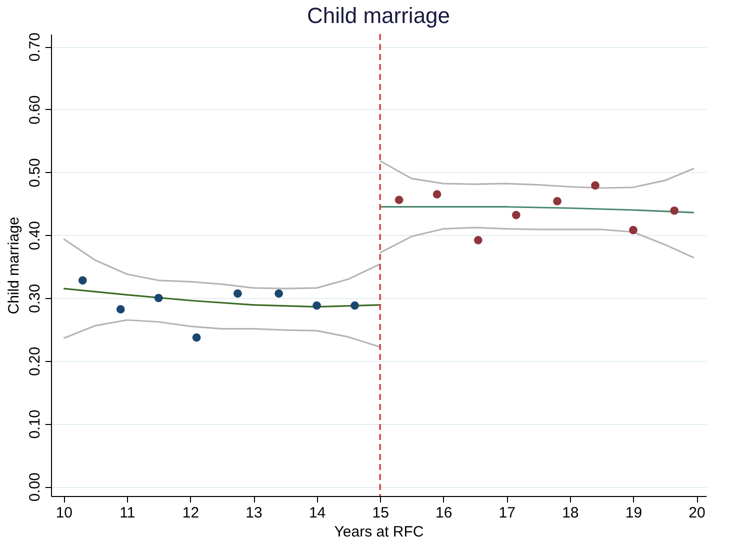 This screenshot has width=747, height=551. Describe the element at coordinates (35, 235) in the screenshot. I see `y-tick-label: 0.40` at that location.